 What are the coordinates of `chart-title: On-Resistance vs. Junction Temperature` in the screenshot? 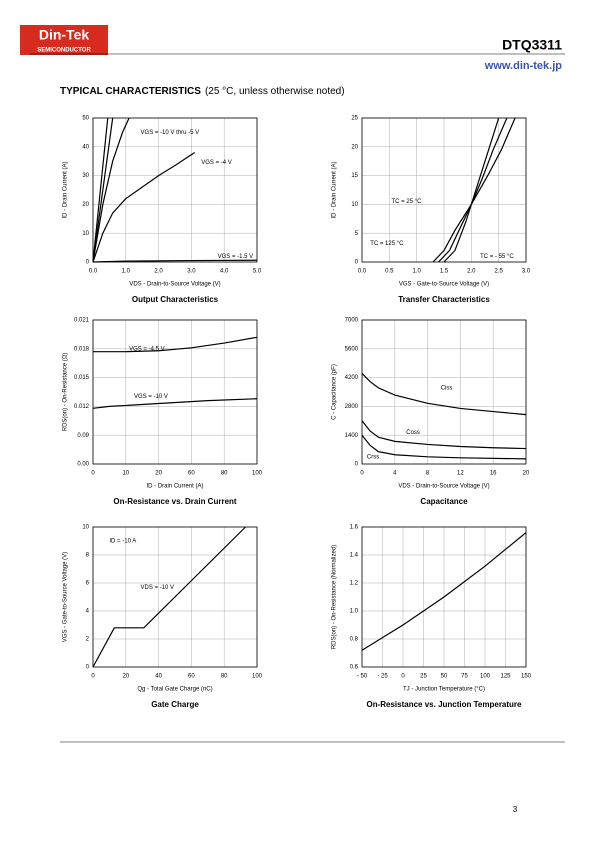 It's located at (444, 704).